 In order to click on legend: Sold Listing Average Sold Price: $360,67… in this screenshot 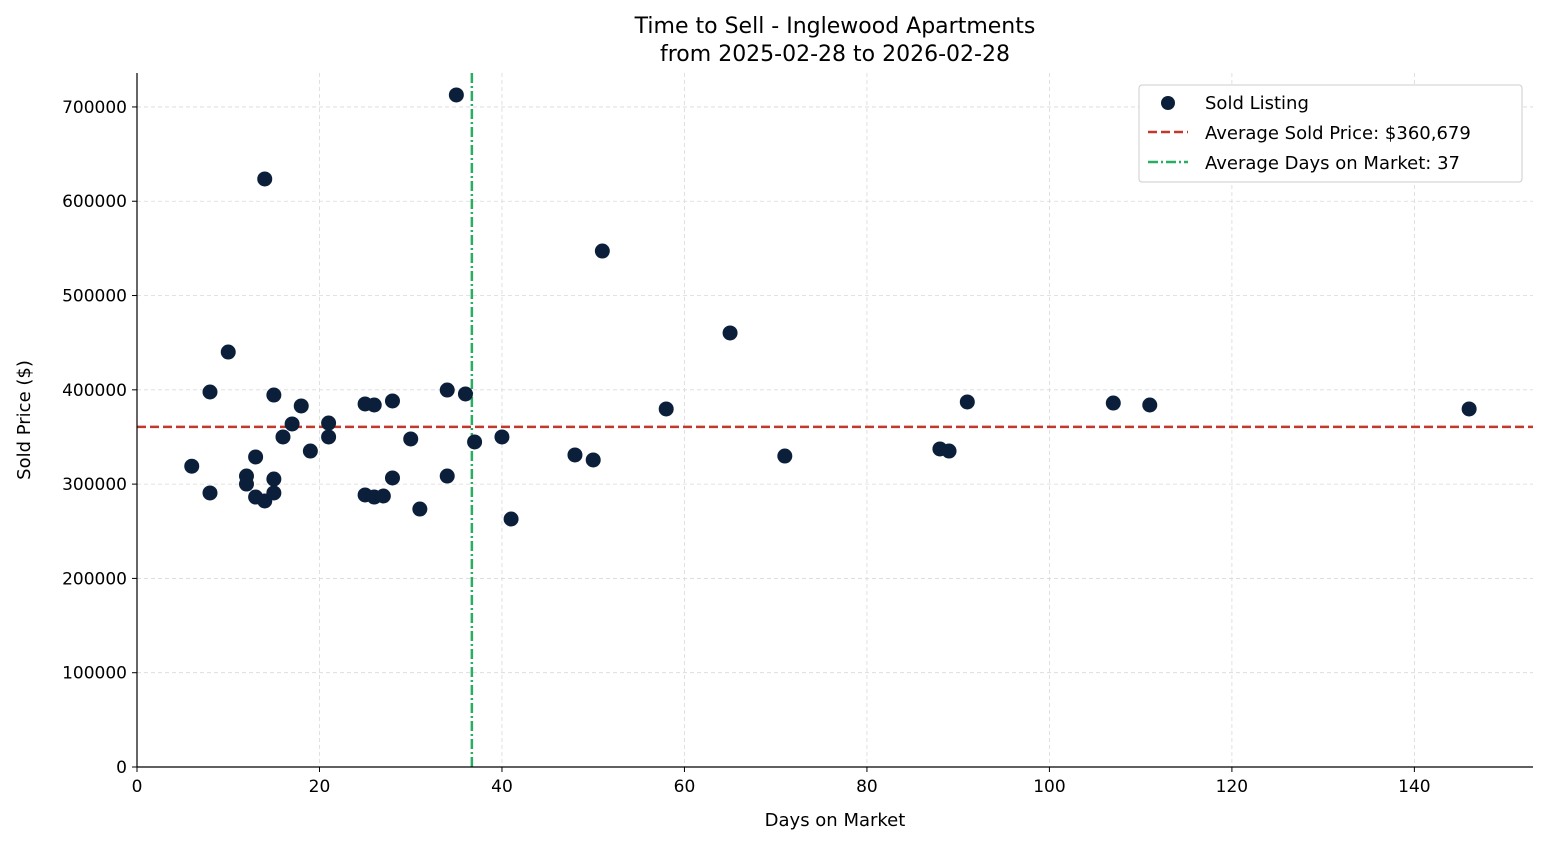, I will do `click(1330, 133)`.